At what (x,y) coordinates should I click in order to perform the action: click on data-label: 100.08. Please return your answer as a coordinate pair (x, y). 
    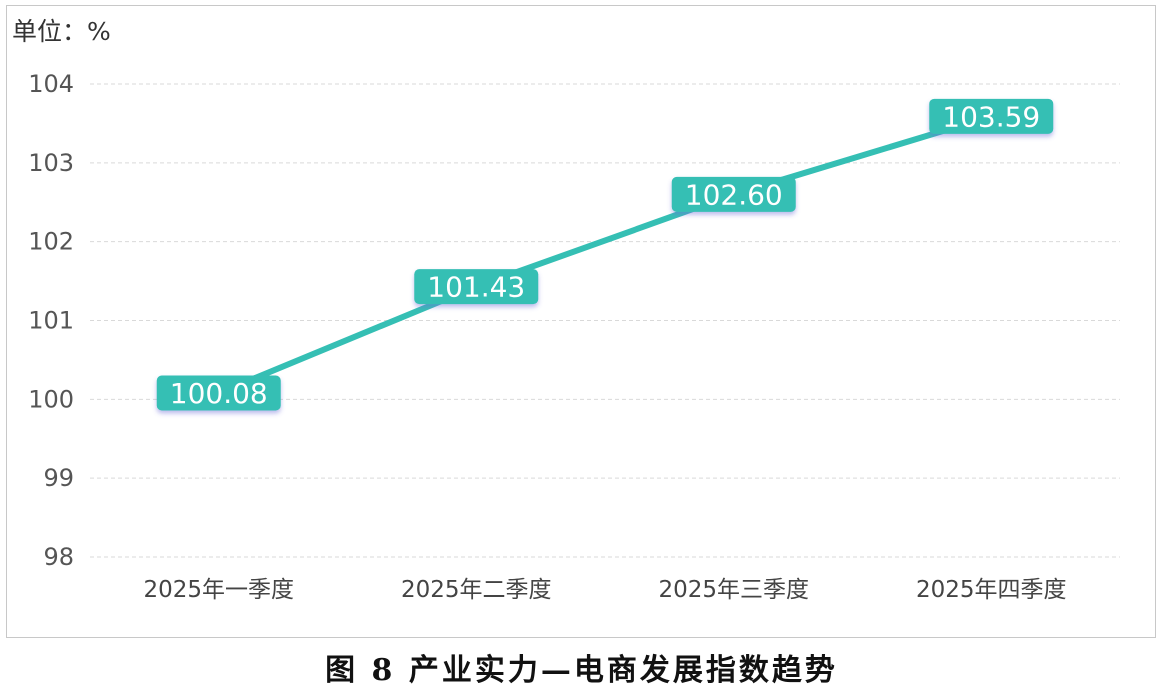
    Looking at the image, I should click on (218, 393).